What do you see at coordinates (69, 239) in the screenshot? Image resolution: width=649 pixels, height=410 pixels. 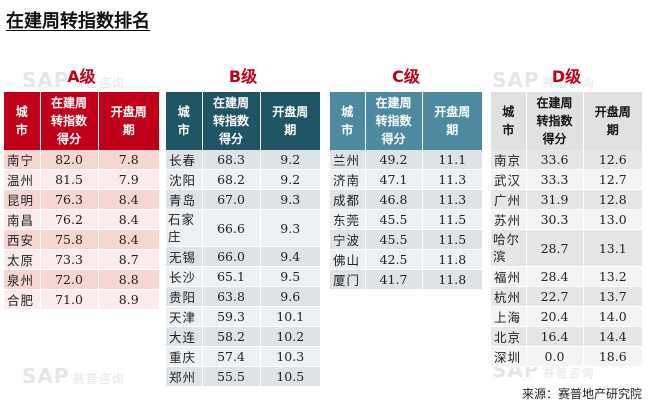 I see `score-cell: 75.8` at bounding box center [69, 239].